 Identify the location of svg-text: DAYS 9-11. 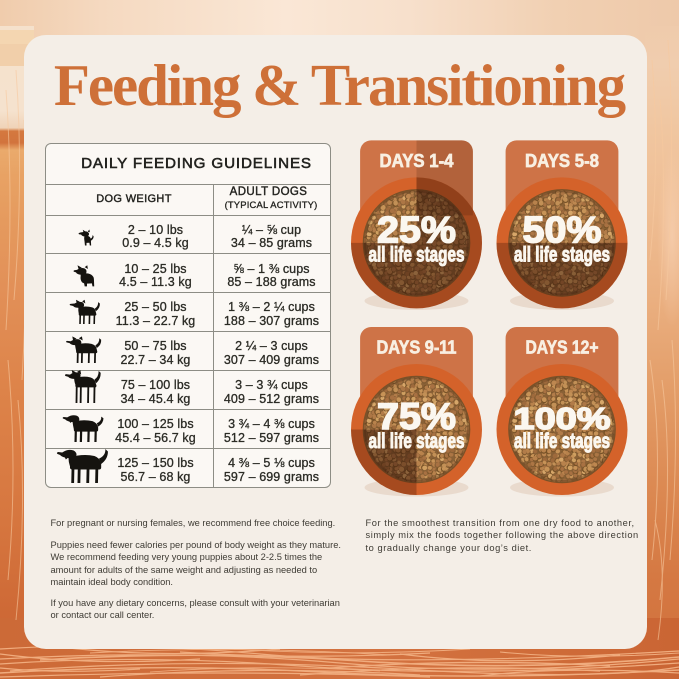
(417, 348).